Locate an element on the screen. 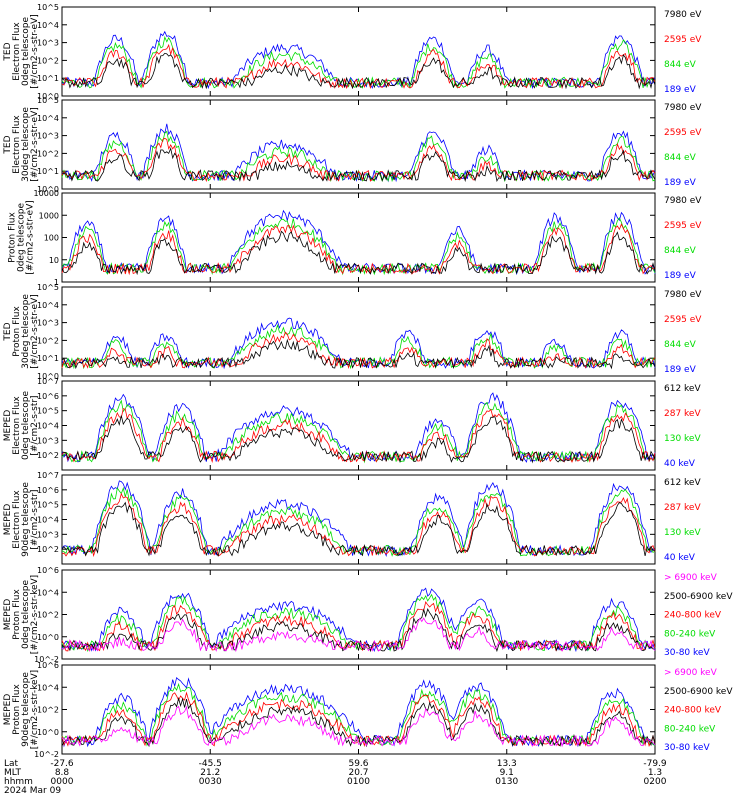  ytick-label: 10^7 is located at coordinates (48, 475).